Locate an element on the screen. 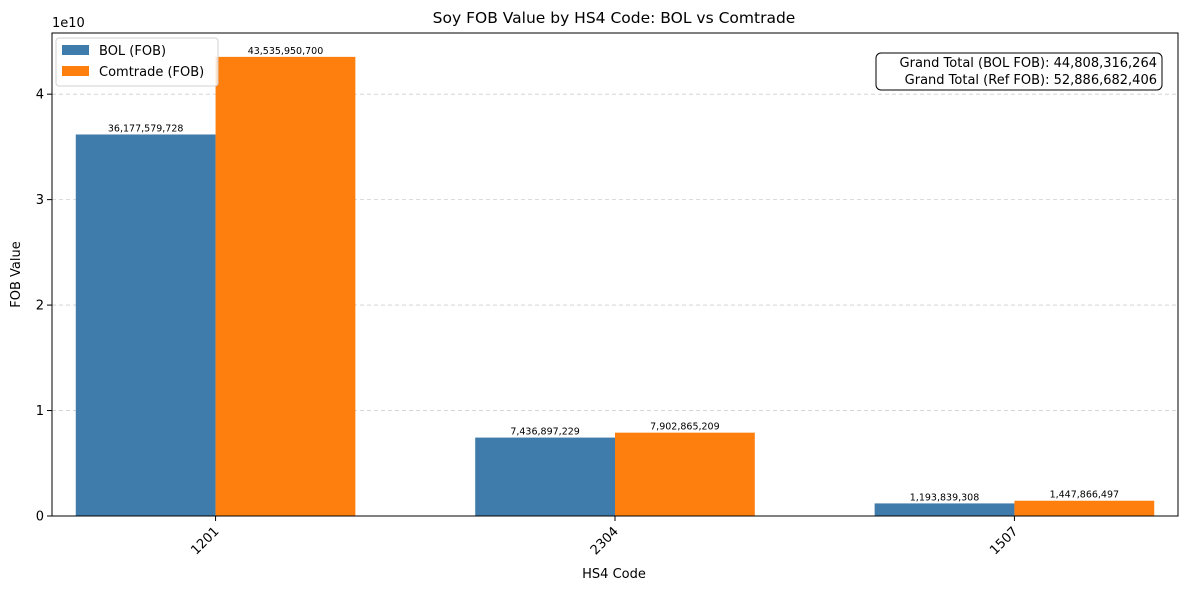 This screenshot has height=590, width=1189. x-tick-label: 1201 is located at coordinates (205, 541).